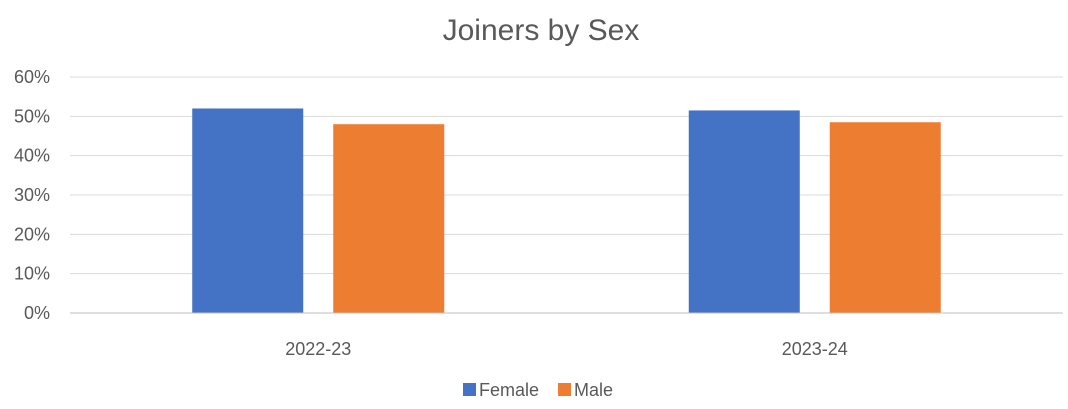 The width and height of the screenshot is (1068, 409). What do you see at coordinates (32, 116) in the screenshot?
I see `y-tick-label: 50%` at bounding box center [32, 116].